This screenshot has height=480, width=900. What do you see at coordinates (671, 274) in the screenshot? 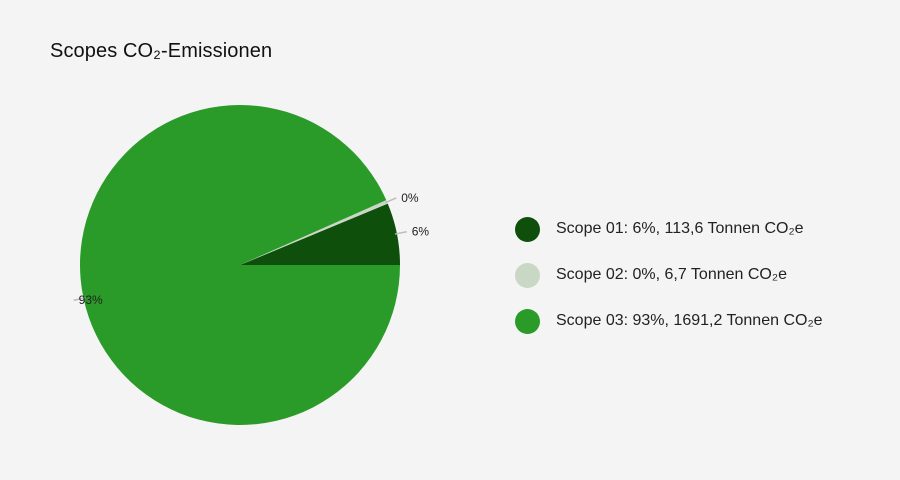
I see `legend-label-scope-02: Scope 02: 0%, 6,7 Tonnen CO₂e` at bounding box center [671, 274].